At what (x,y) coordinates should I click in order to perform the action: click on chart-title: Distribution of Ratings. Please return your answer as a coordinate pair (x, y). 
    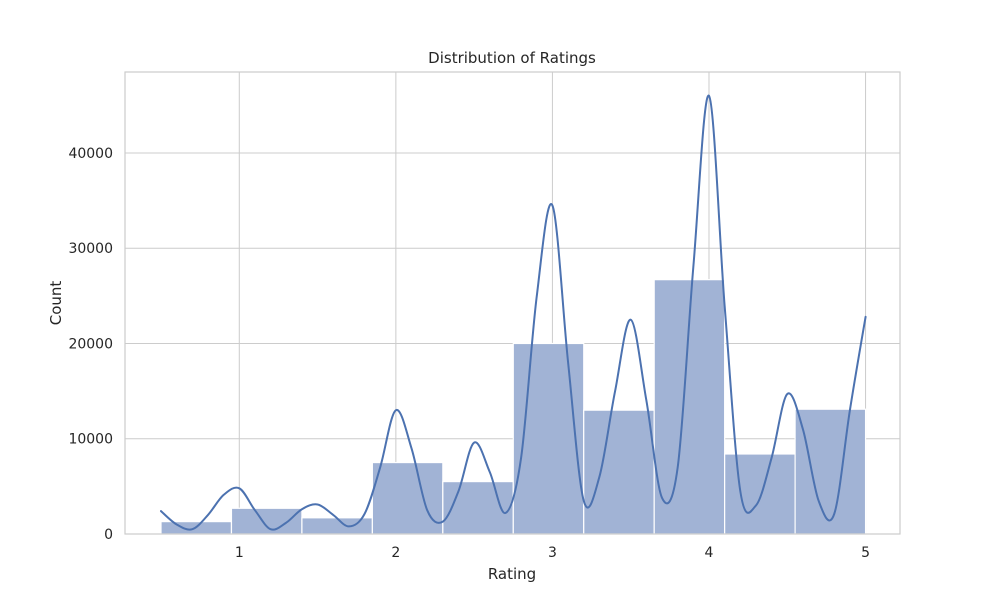
    Looking at the image, I should click on (512, 58).